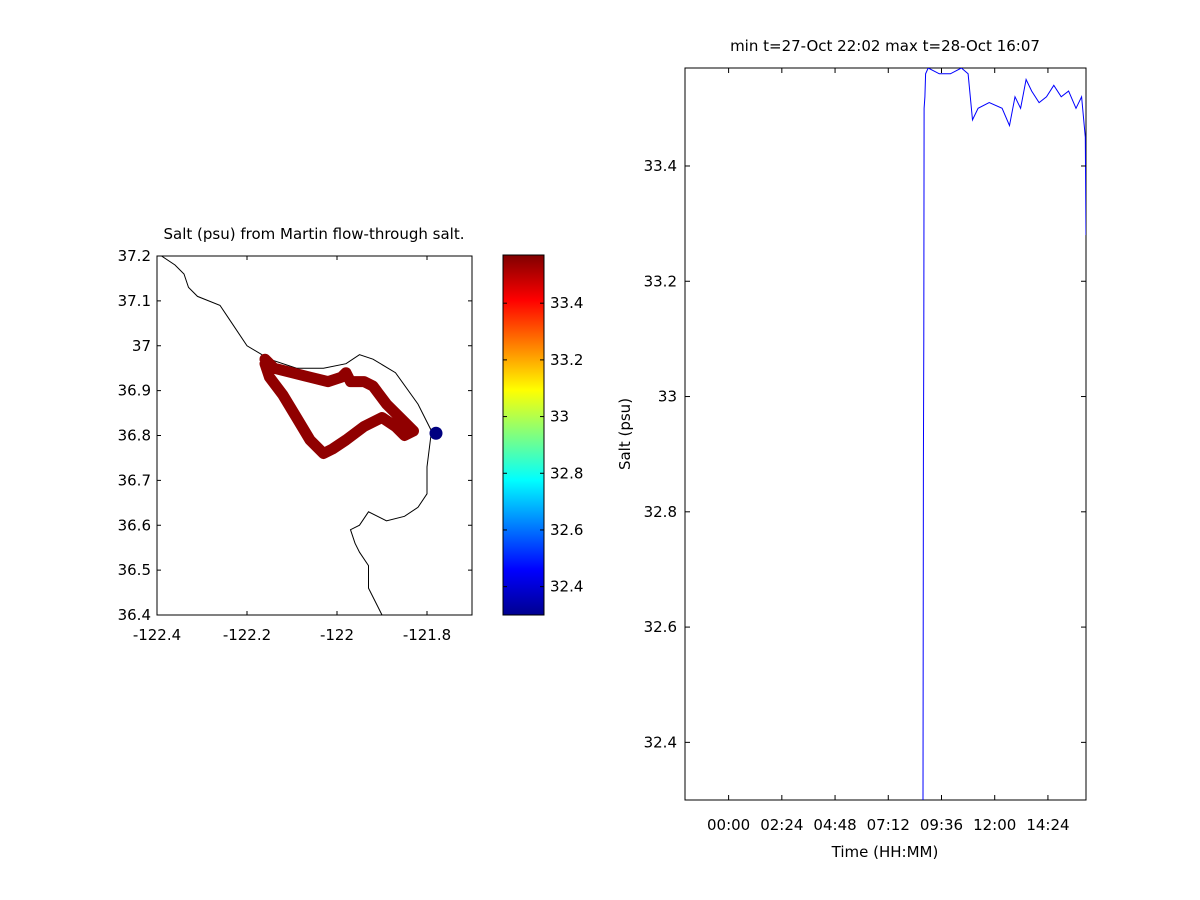  I want to click on timeseries-x-tick-label: 02:24, so click(781, 825).